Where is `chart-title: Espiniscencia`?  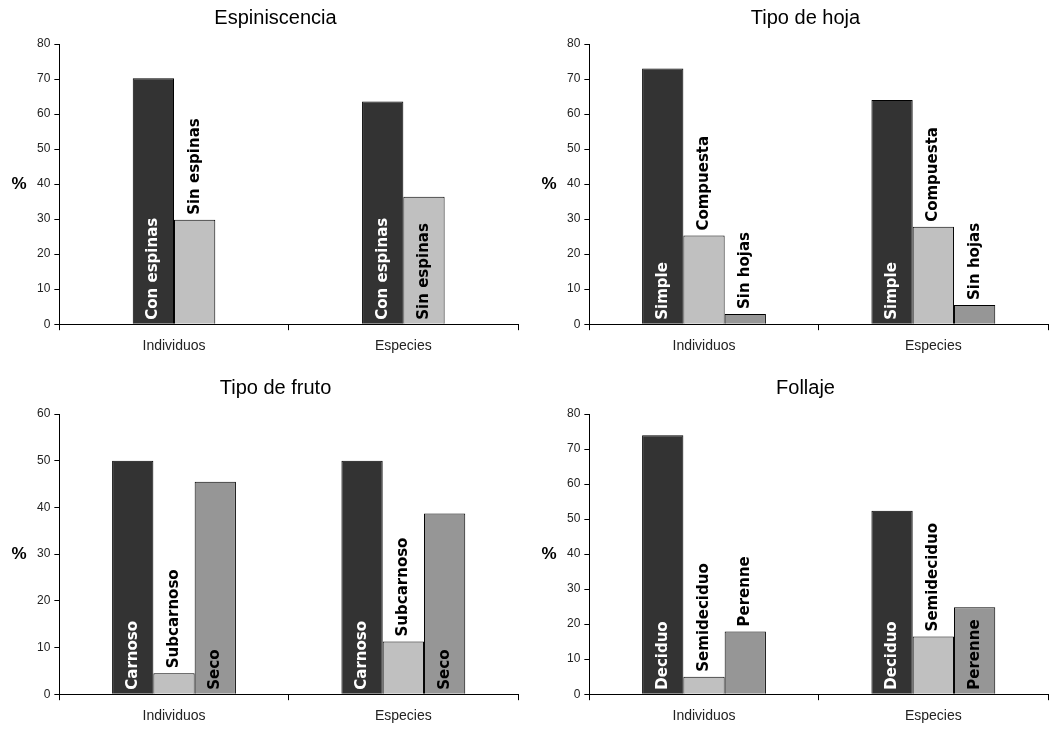 chart-title: Espiniscencia is located at coordinates (276, 16).